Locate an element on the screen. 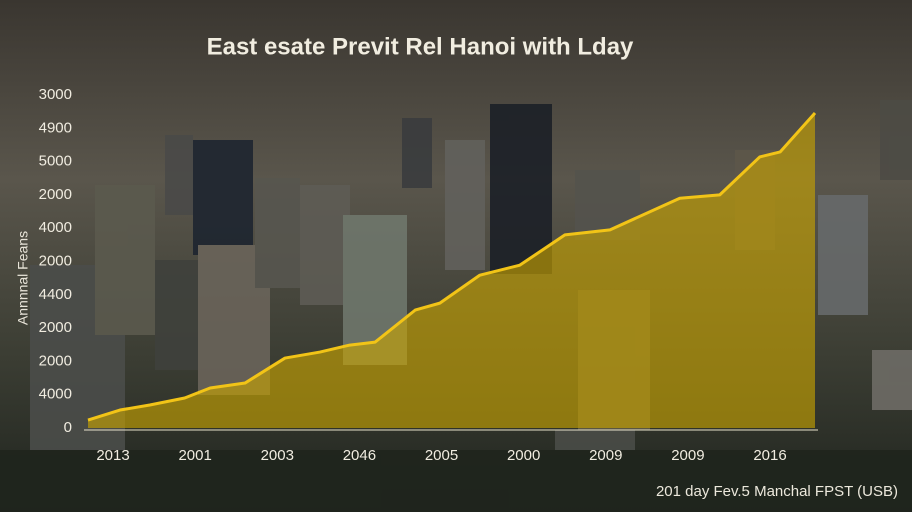 The image size is (912, 512). chart-title: East esate Previt Rel Hanoi with Lday is located at coordinates (420, 46).